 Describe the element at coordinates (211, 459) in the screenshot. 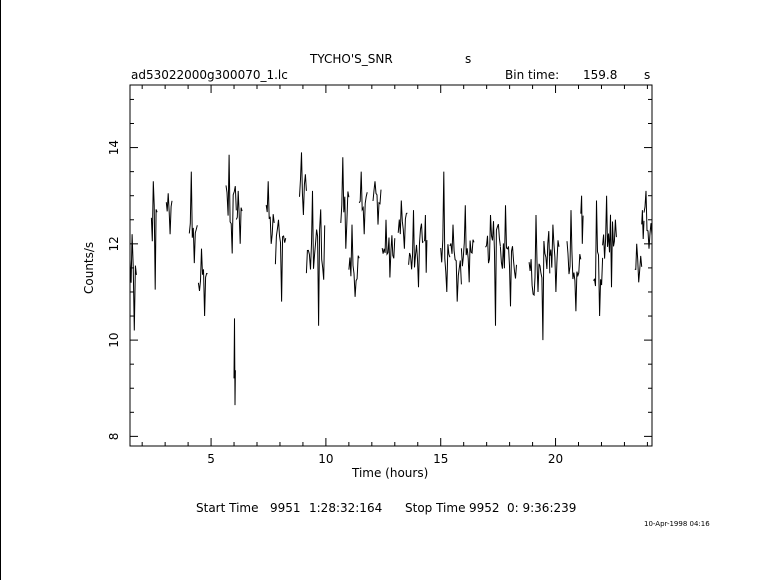

I see `x-tick-label: 5` at that location.